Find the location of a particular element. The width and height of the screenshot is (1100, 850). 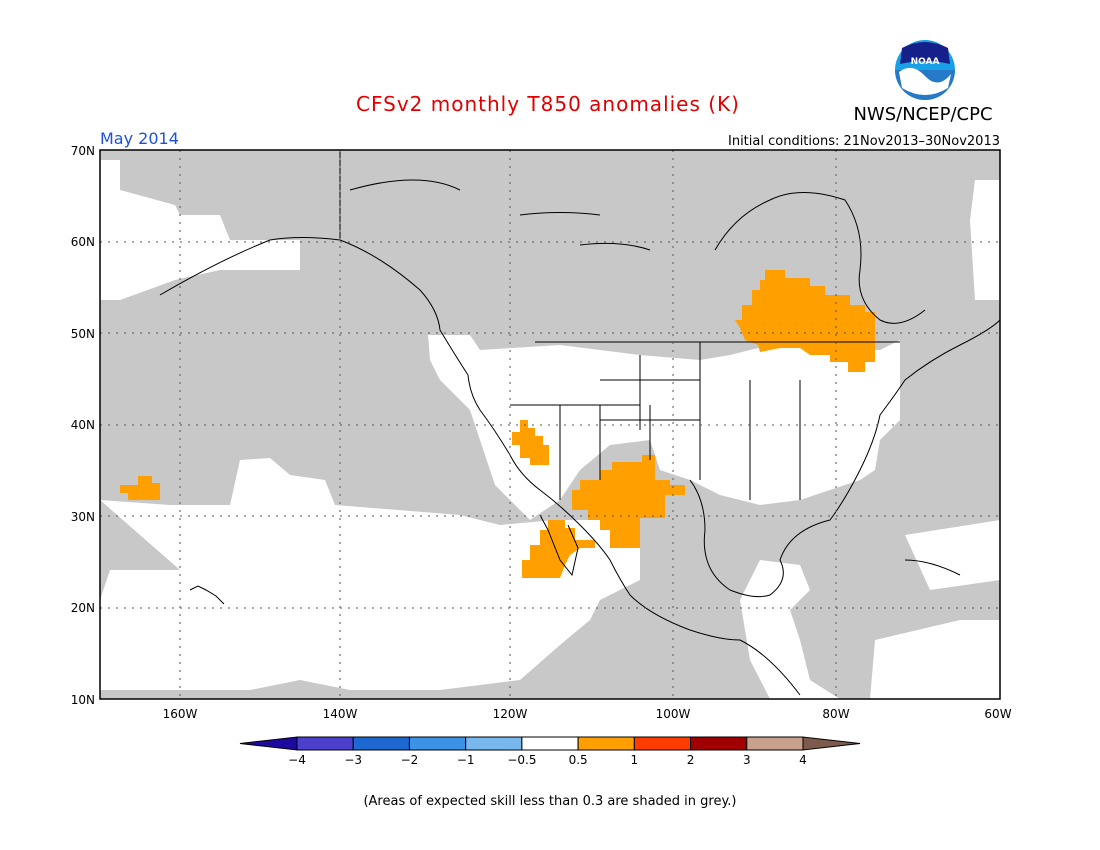

lon-label: 60W is located at coordinates (997, 714).